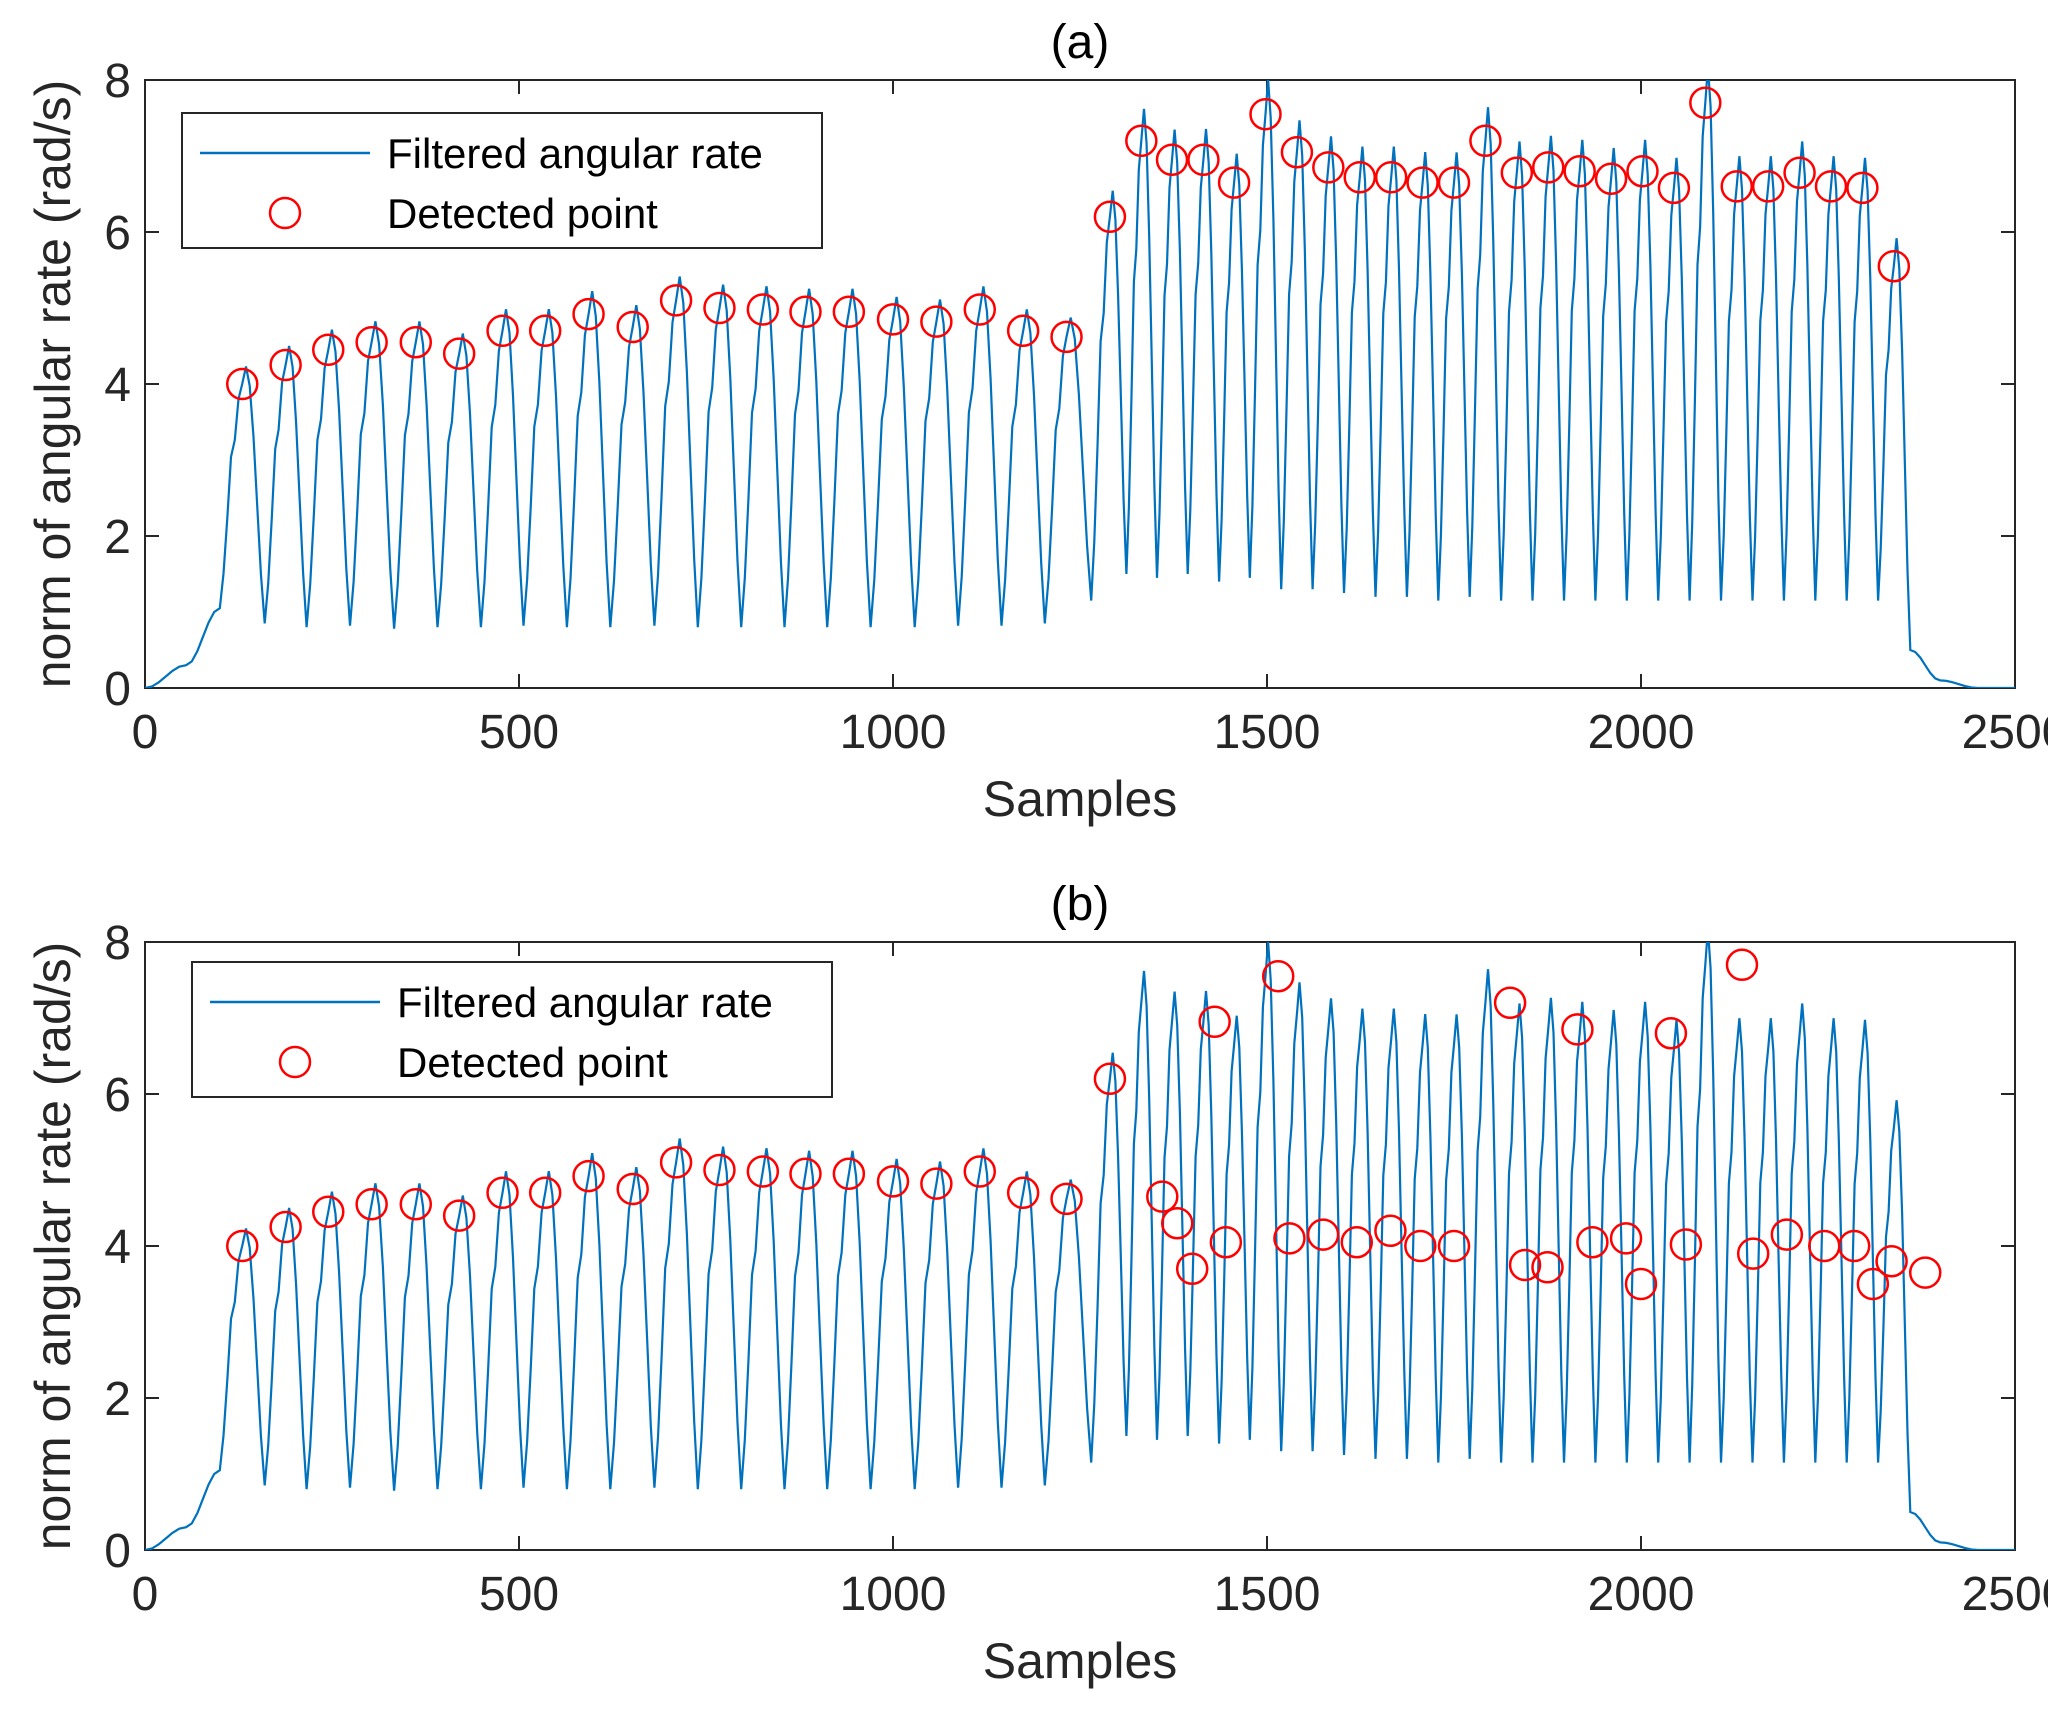 Image resolution: width=2048 pixels, height=1728 pixels. I want to click on y-axis-label: norm of angular rate (rad/s), so click(53, 1246).